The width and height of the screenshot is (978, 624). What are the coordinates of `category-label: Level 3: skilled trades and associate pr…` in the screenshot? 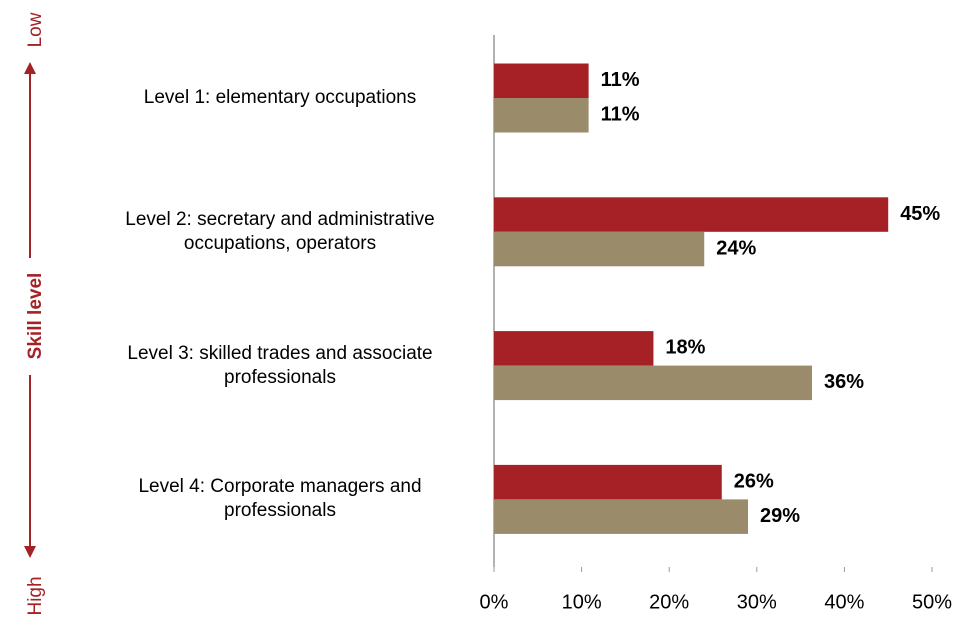 It's located at (280, 365).